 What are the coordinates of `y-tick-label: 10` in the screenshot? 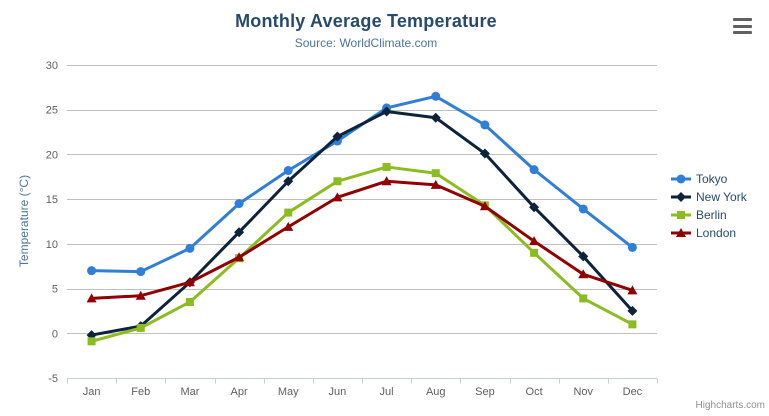 It's located at (52, 245).